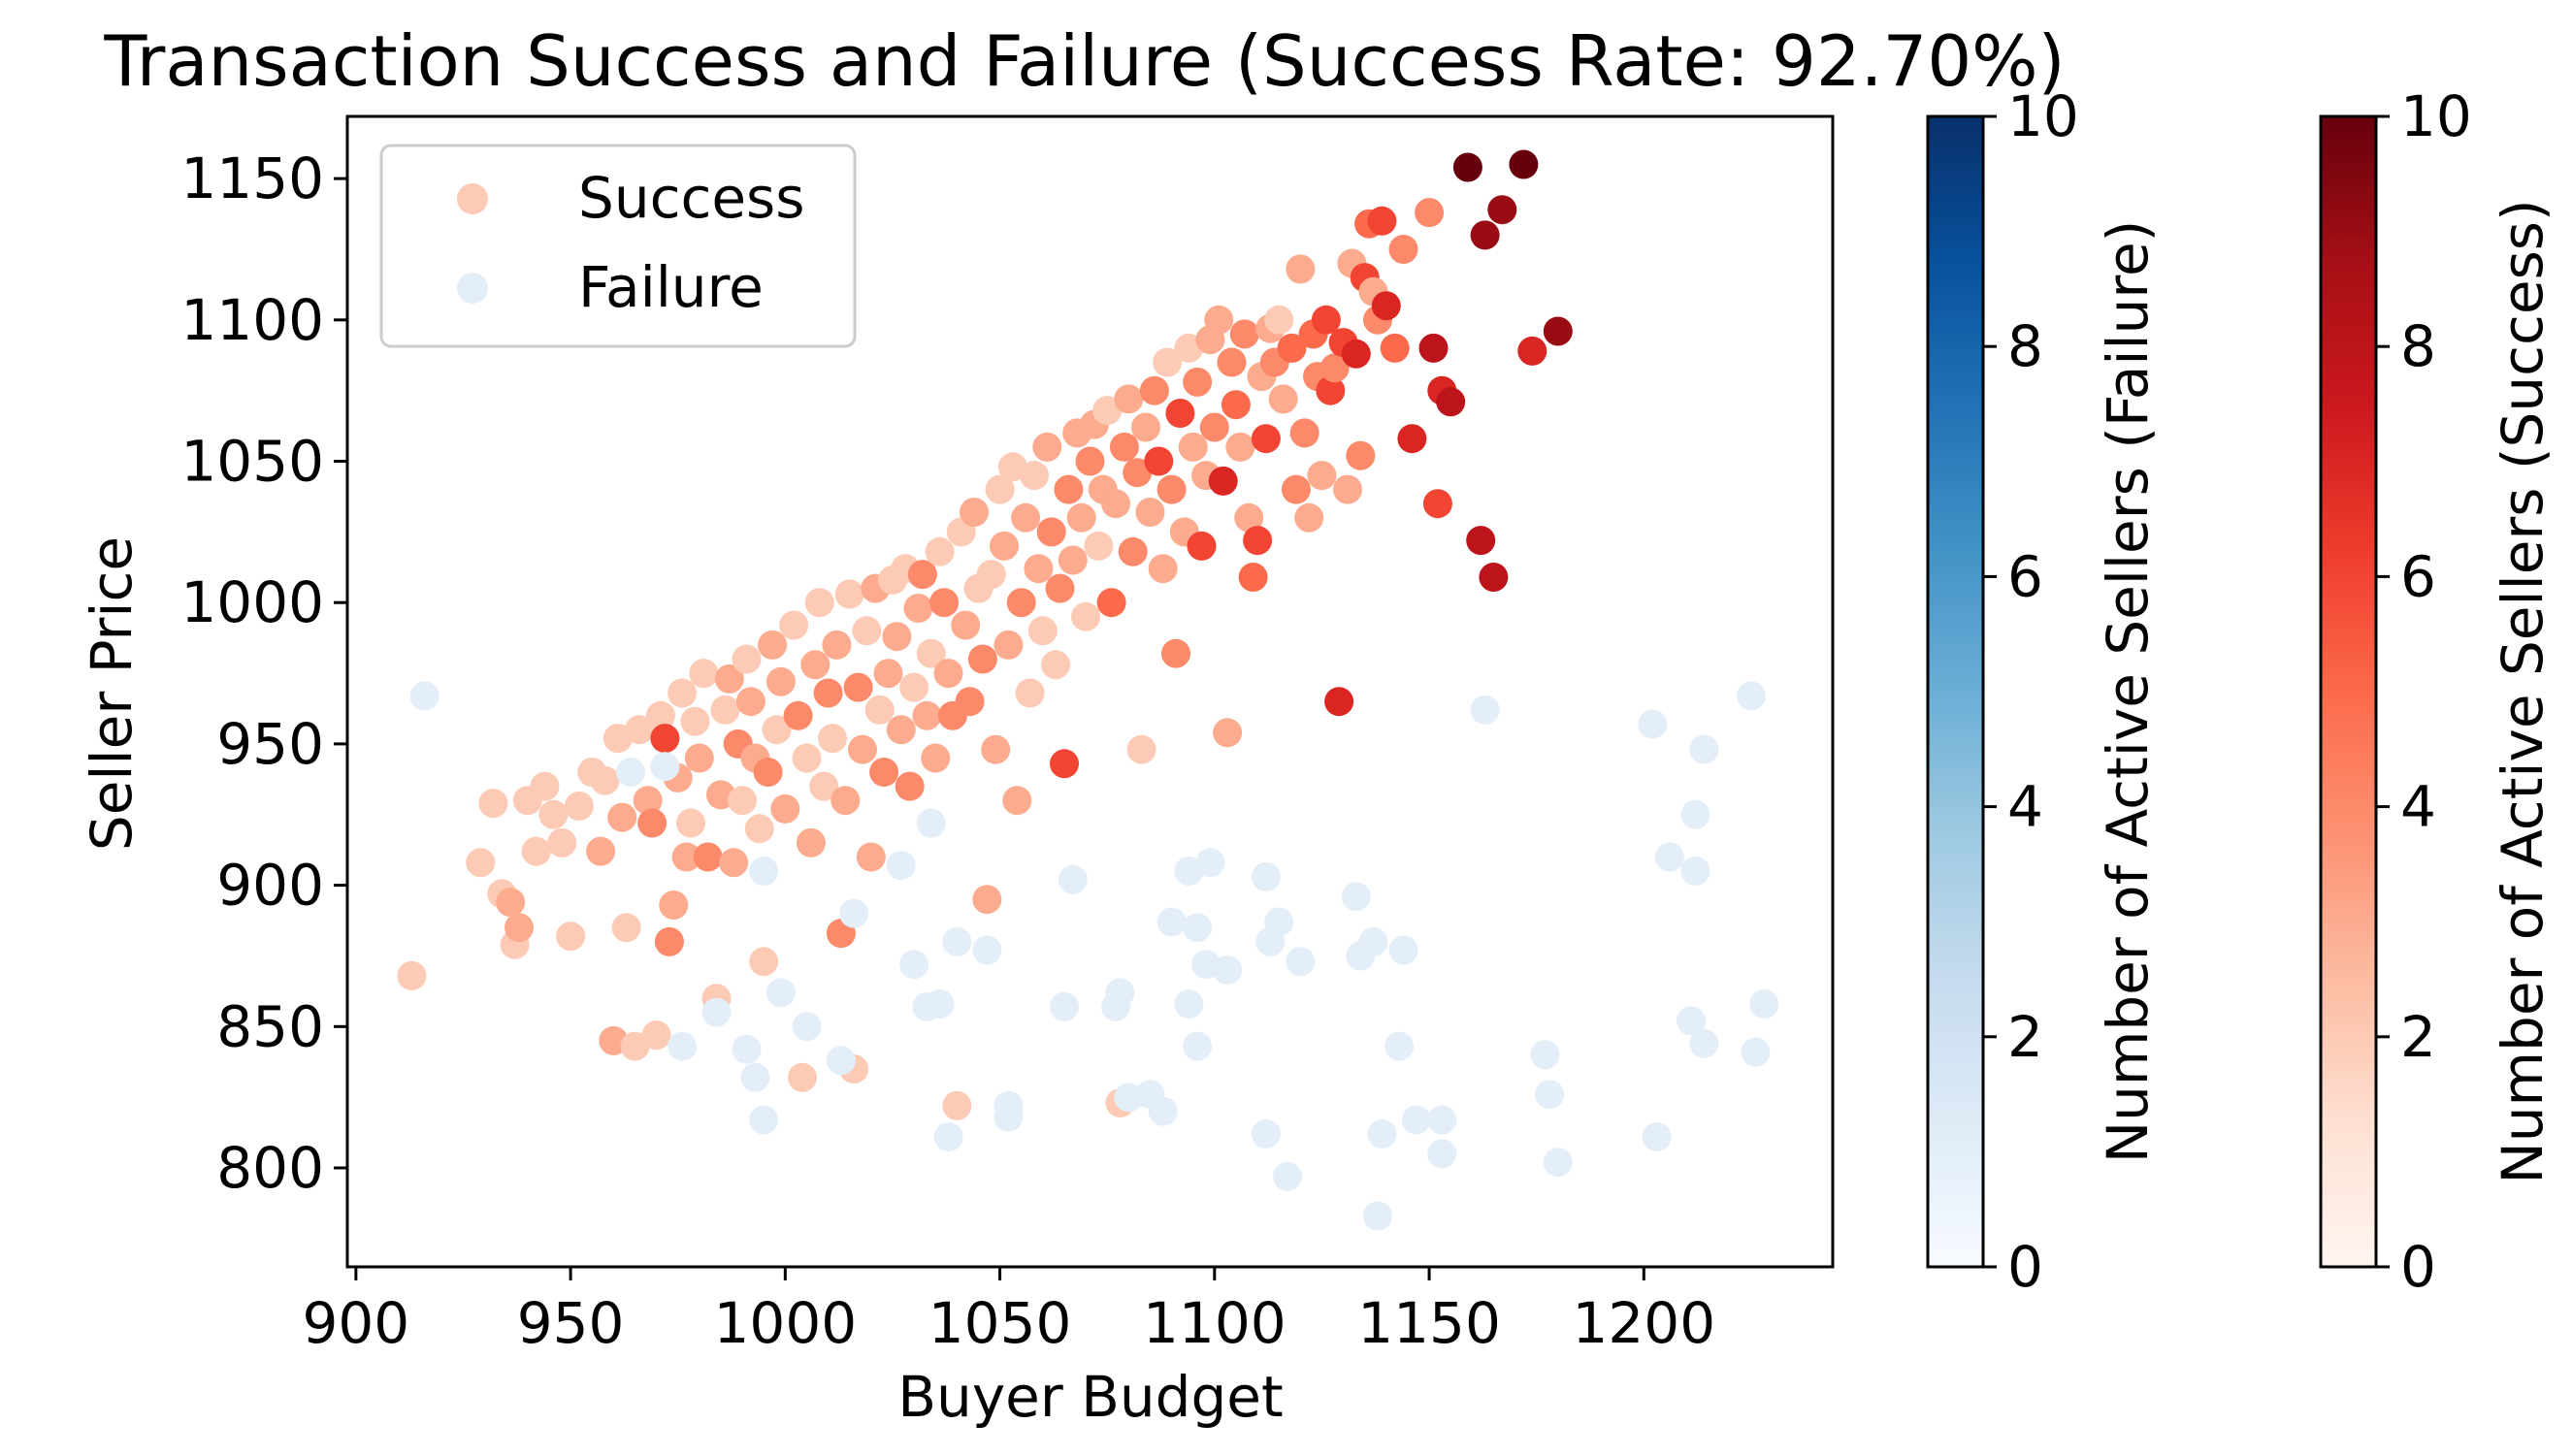 The height and width of the screenshot is (1456, 2573). Describe the element at coordinates (263, 178) in the screenshot. I see `y-tick: 1150` at that location.